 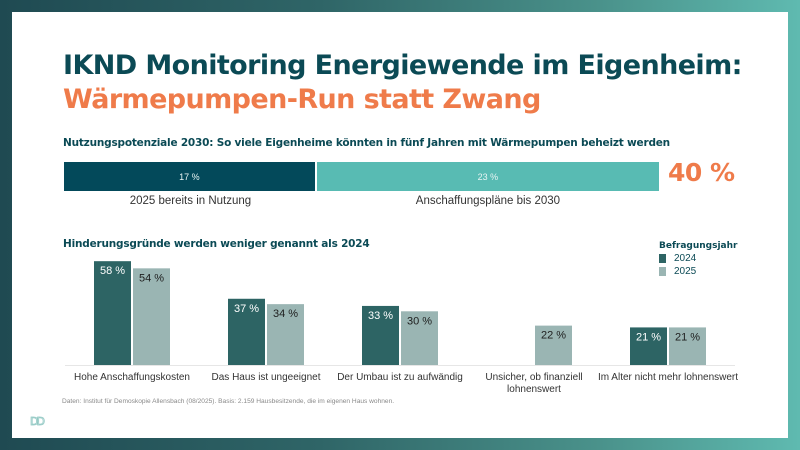 I want to click on legend-label-2024: 2024, so click(x=685, y=258).